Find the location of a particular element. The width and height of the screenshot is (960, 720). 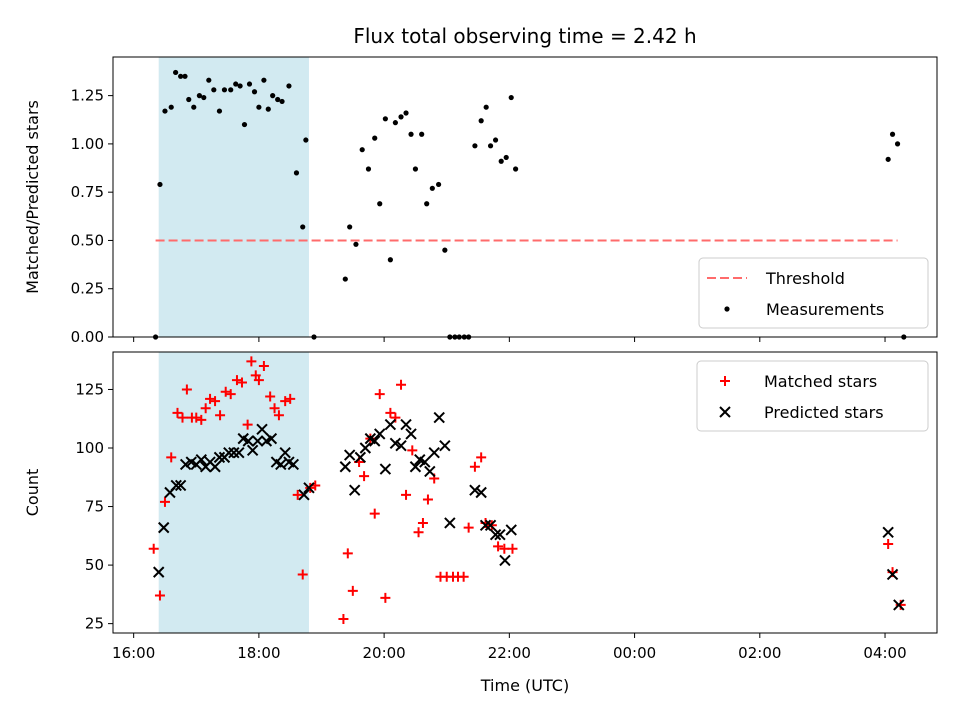

ratio-y-ticks: 0.00 0.25 0.50 0.75 1.00 1.25 is located at coordinates (92, 216).